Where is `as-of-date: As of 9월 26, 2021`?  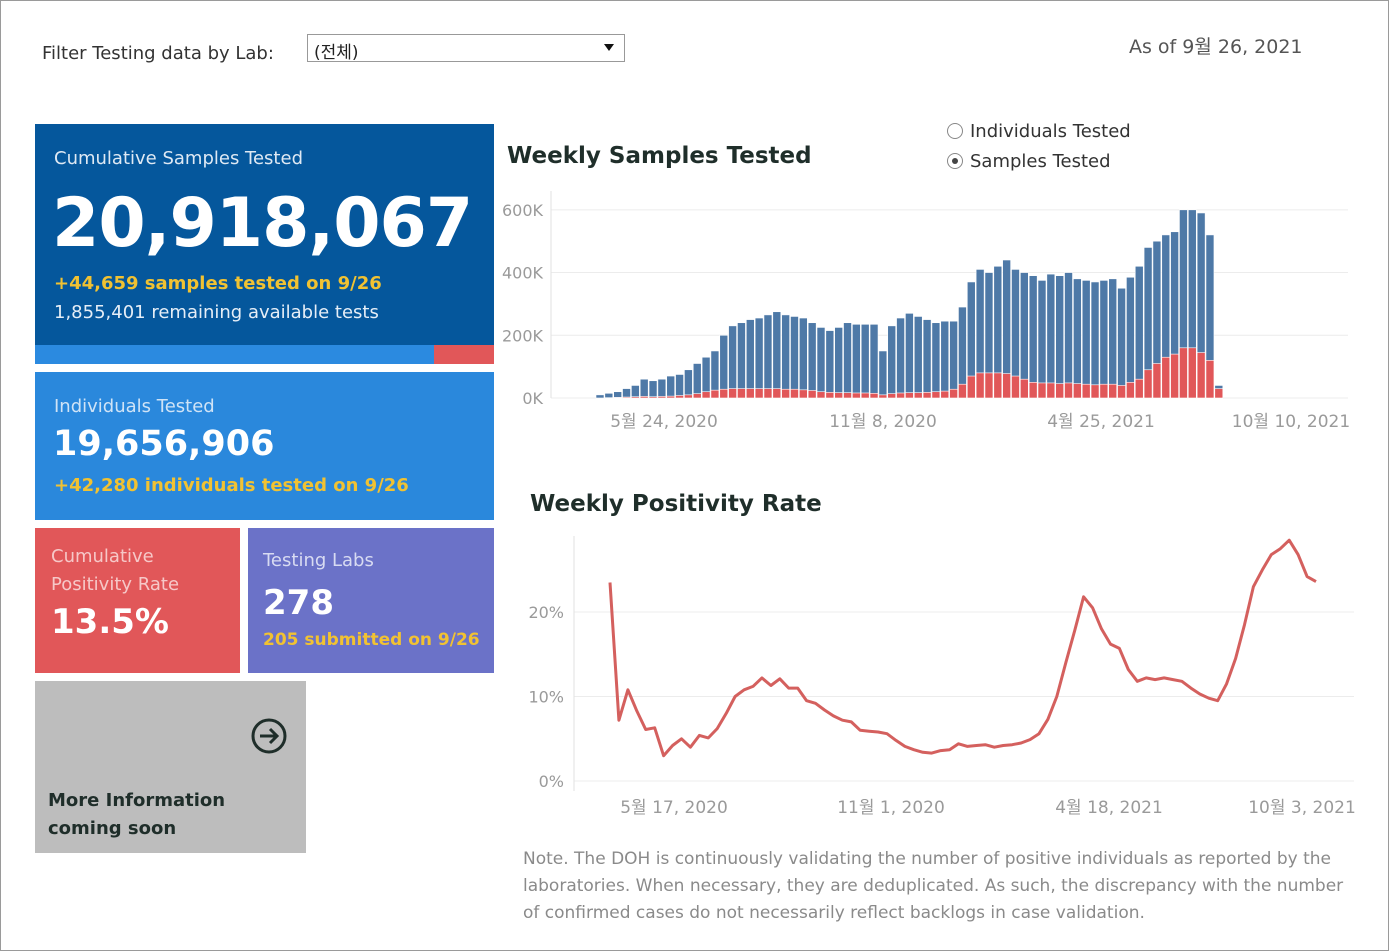
as-of-date: As of 9월 26, 2021 is located at coordinates (1216, 47).